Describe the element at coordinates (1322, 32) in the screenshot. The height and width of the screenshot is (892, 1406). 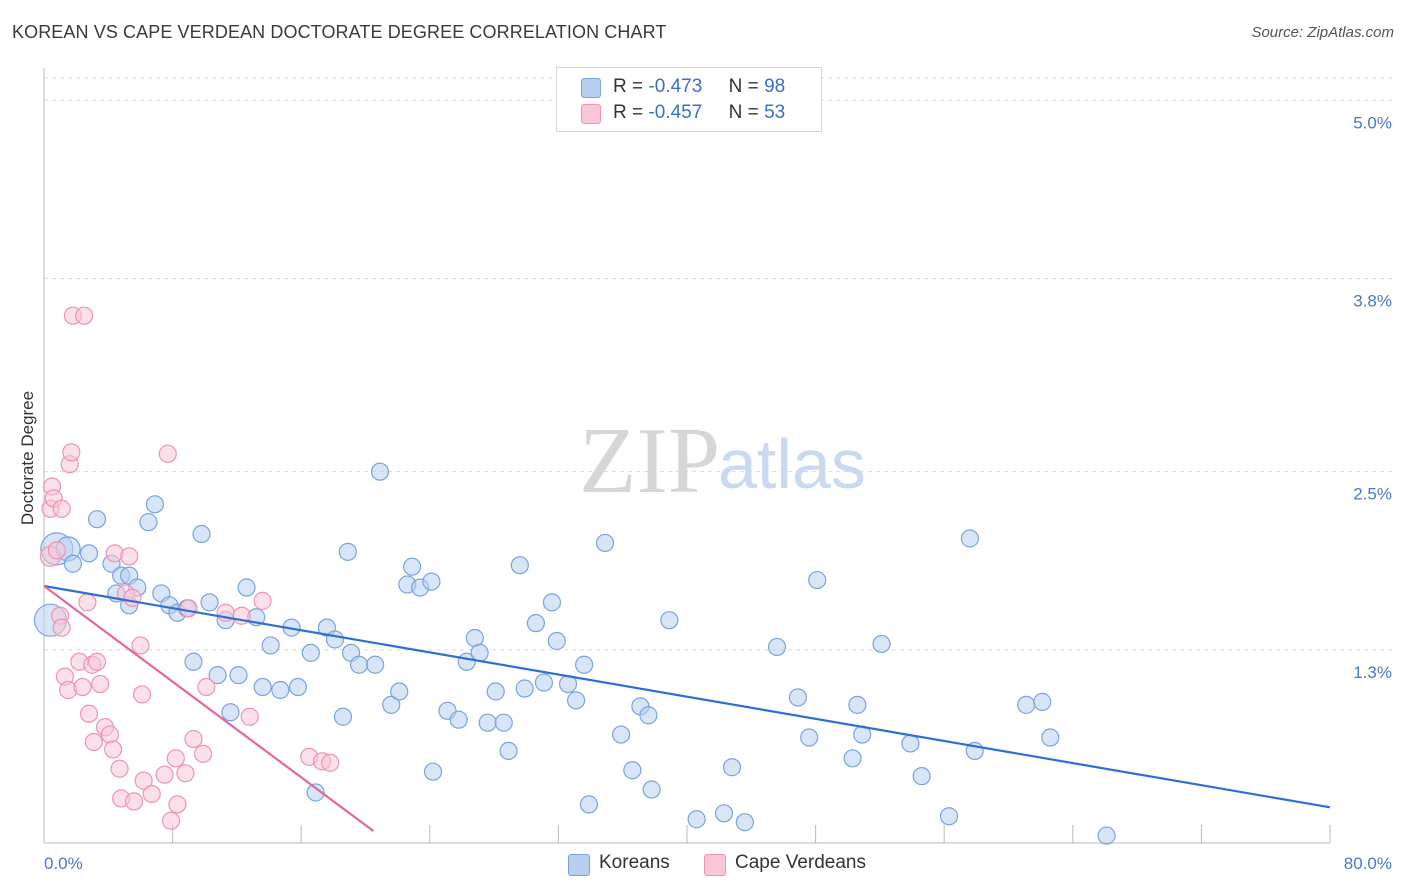
I see `source-label: Source: ZipAtlas.com` at that location.